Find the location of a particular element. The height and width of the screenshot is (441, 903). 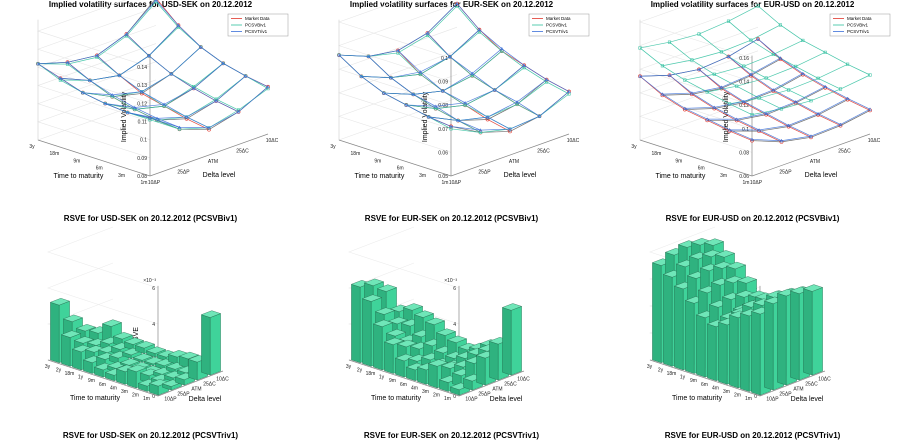

x-tick-label: 3m is located at coordinates (425, 392).